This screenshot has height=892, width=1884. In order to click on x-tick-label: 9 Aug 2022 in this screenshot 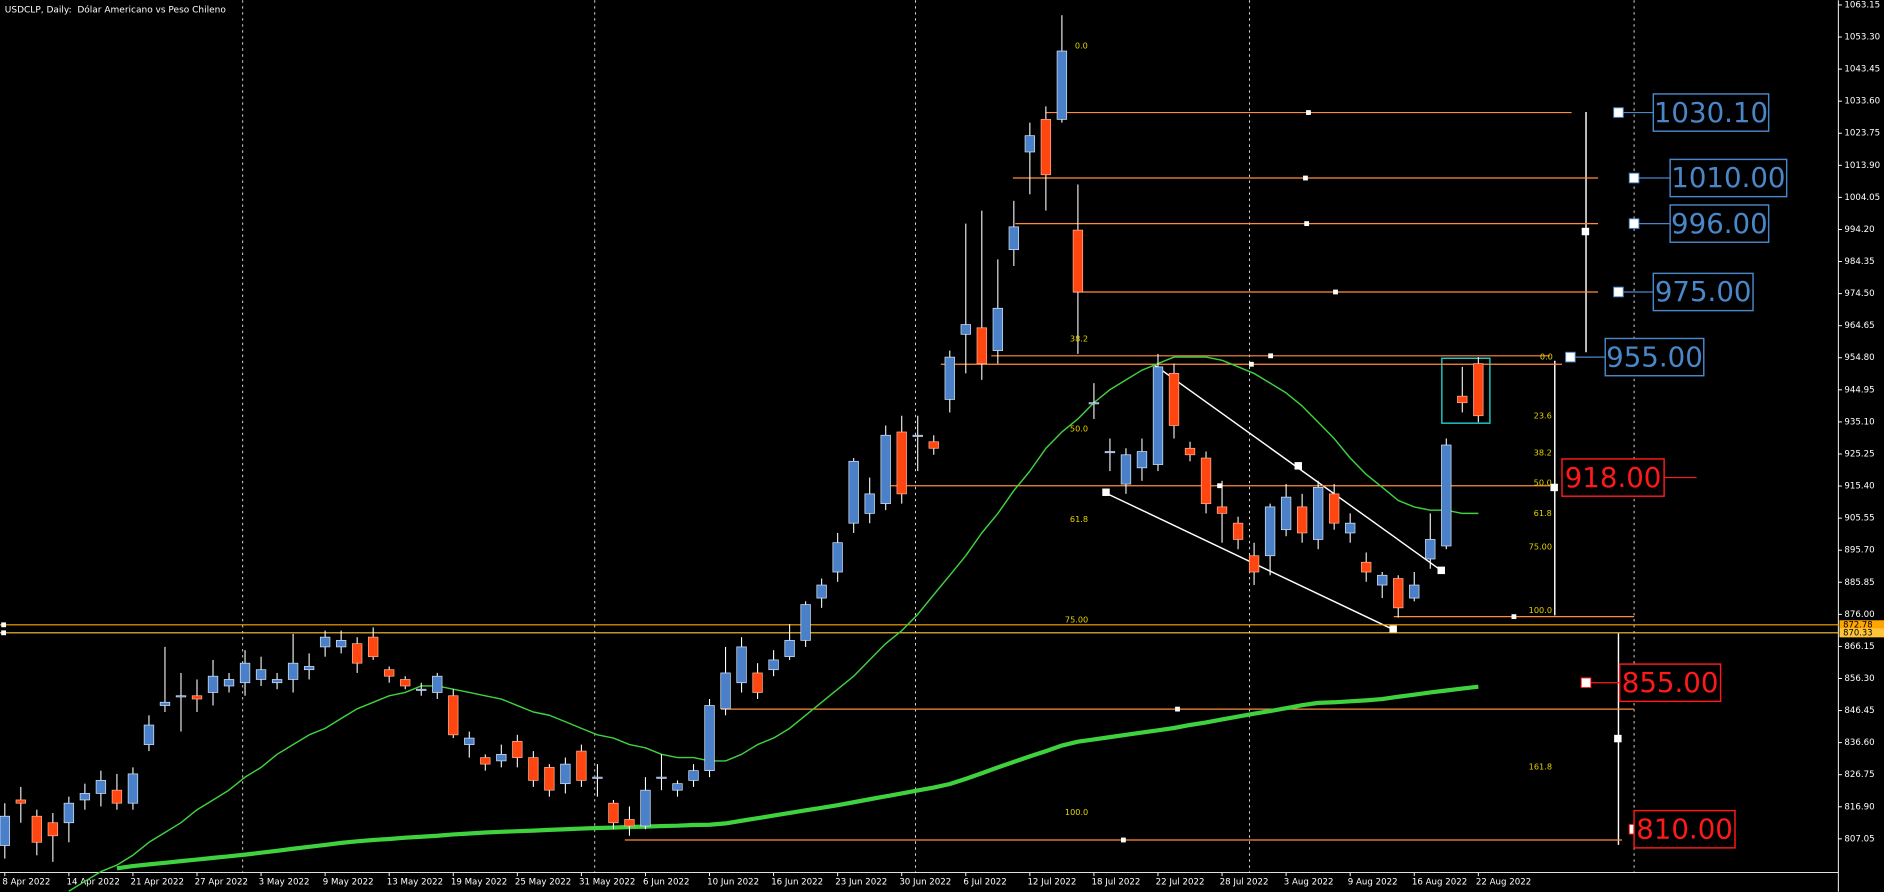, I will do `click(1373, 883)`.